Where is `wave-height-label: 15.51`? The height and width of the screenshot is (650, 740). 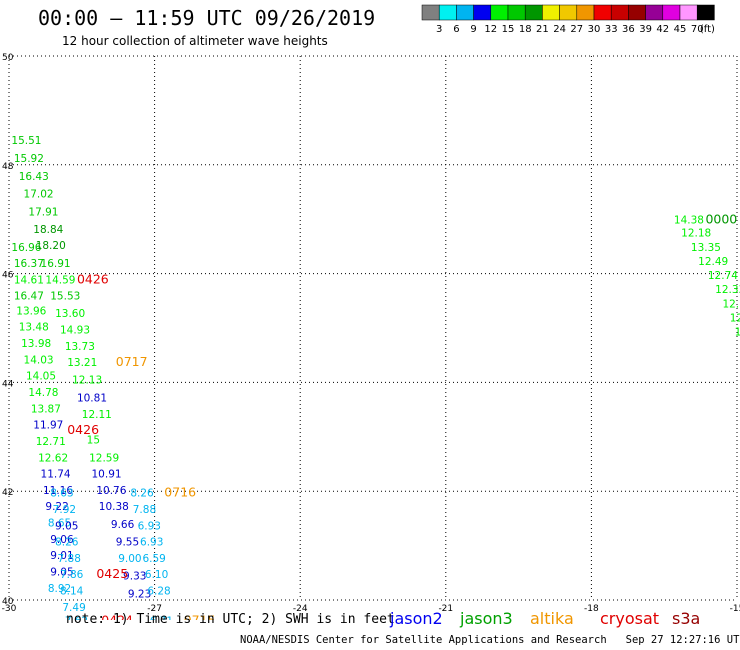 wave-height-label: 15.51 is located at coordinates (26, 141).